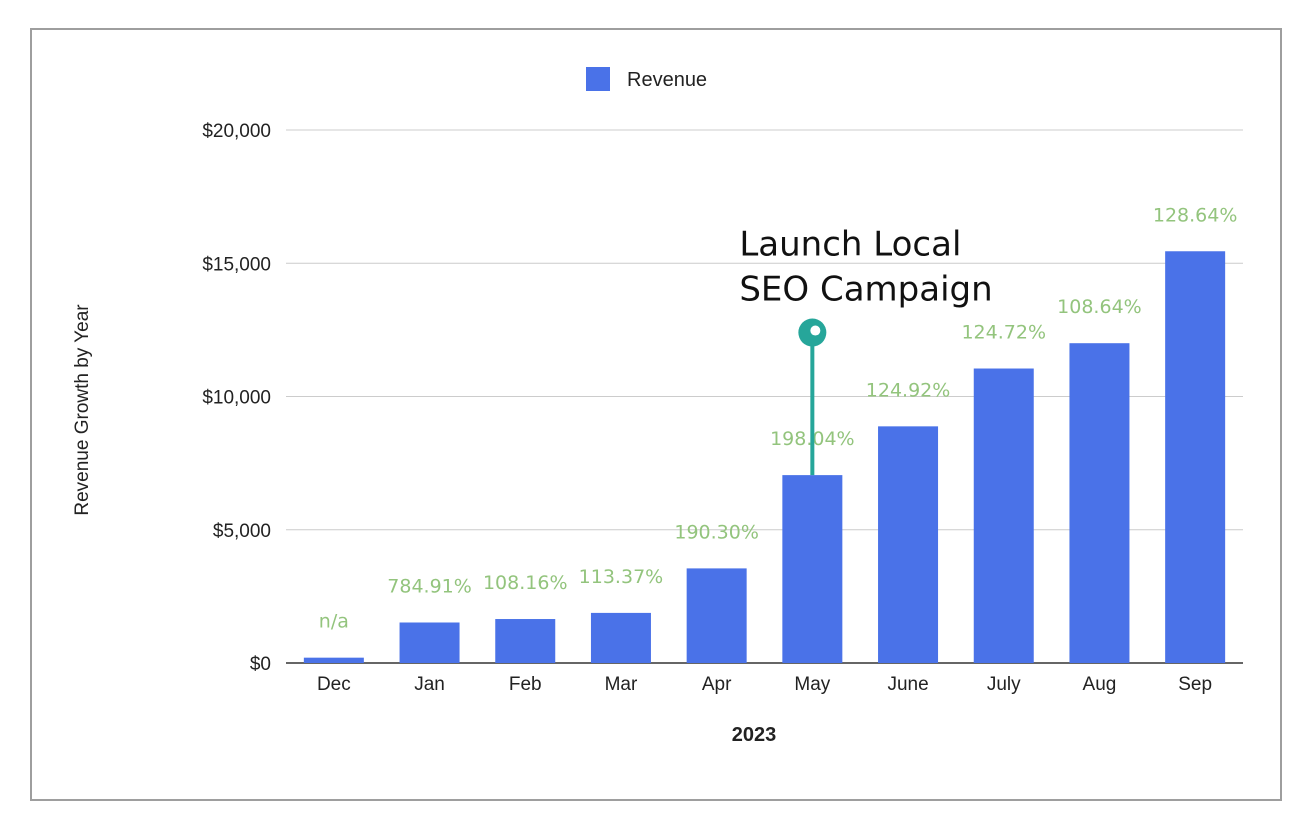 The image size is (1306, 821). I want to click on y-axis-title: Revenue Growth by Year, so click(82, 410).